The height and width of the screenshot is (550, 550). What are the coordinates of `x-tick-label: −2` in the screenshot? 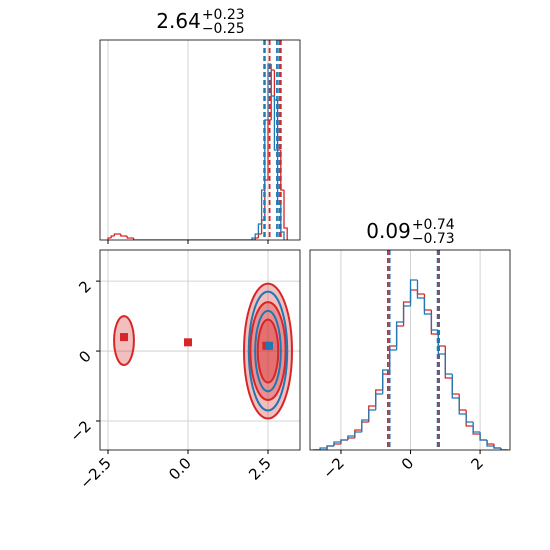 It's located at (333, 468).